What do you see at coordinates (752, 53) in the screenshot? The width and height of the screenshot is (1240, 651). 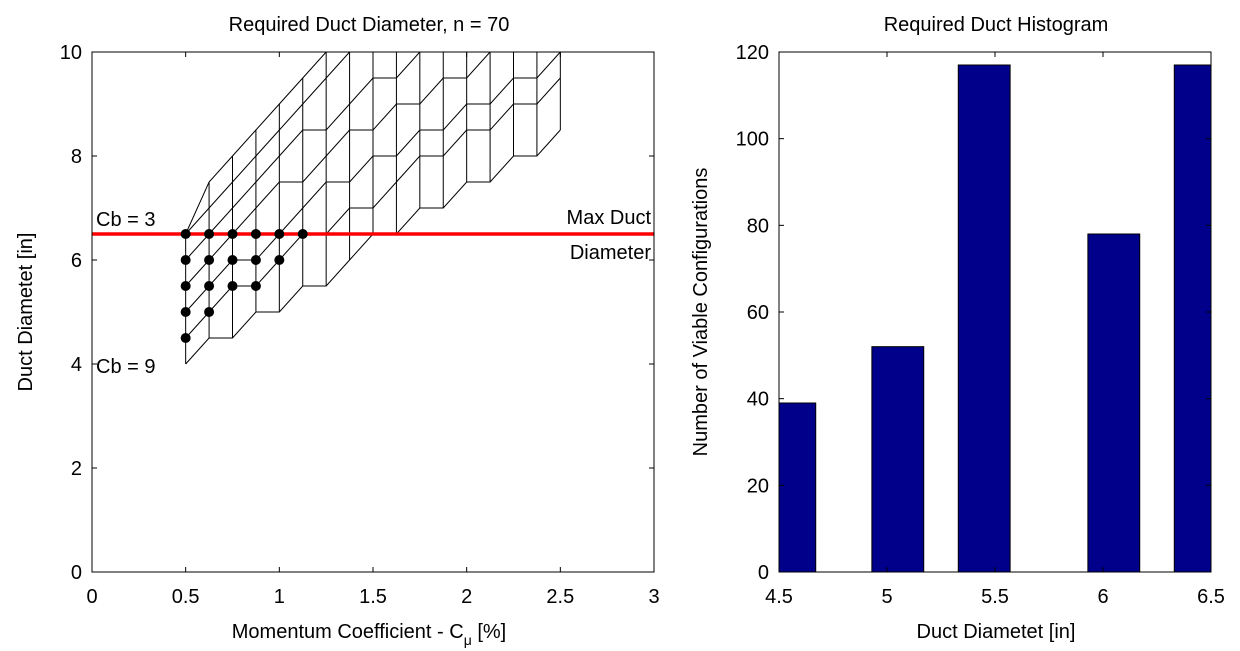 I see `y-tick-label: 120` at bounding box center [752, 53].